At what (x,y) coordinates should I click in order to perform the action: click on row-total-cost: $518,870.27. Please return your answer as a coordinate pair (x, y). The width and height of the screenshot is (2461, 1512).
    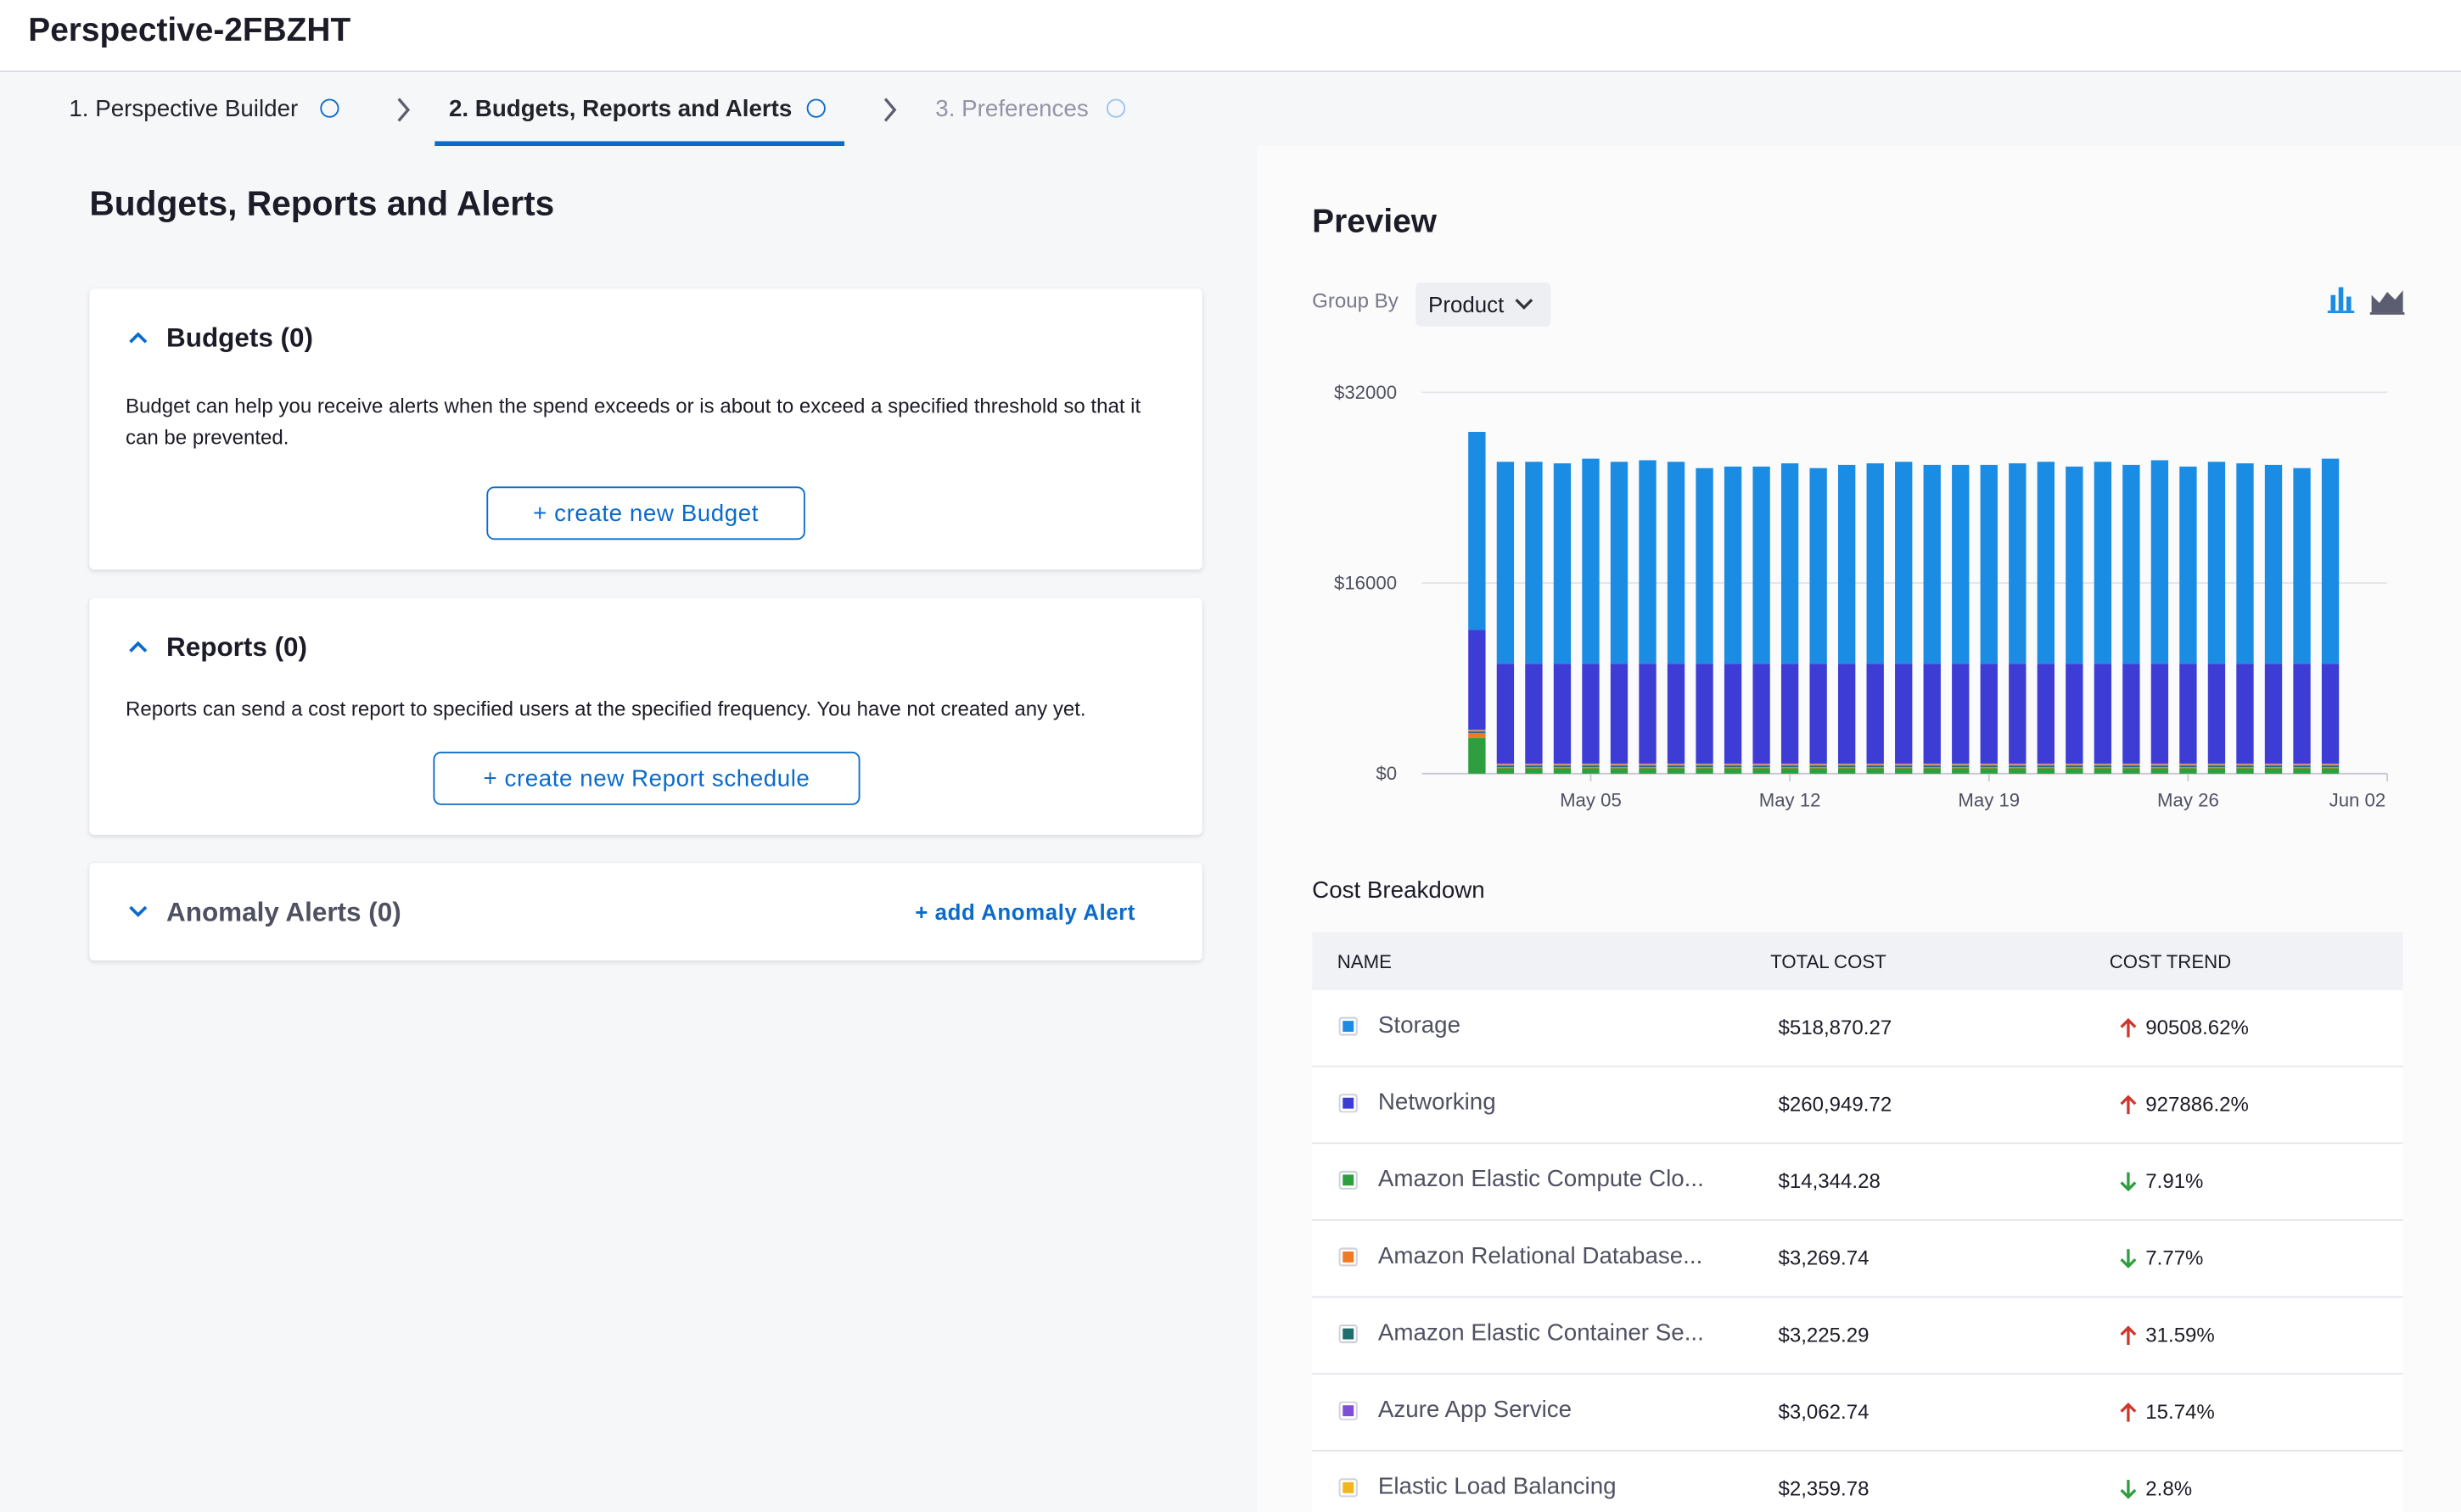
    Looking at the image, I should click on (1835, 1027).